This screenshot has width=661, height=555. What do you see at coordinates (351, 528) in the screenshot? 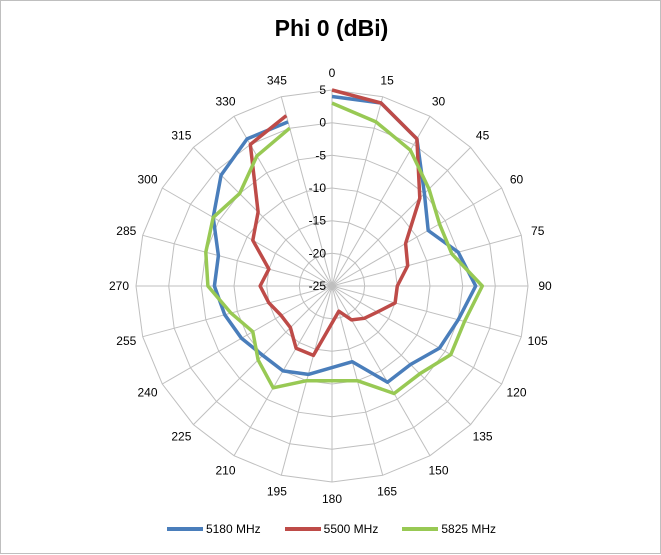
I see `legend-label: 5500 MHz` at bounding box center [351, 528].